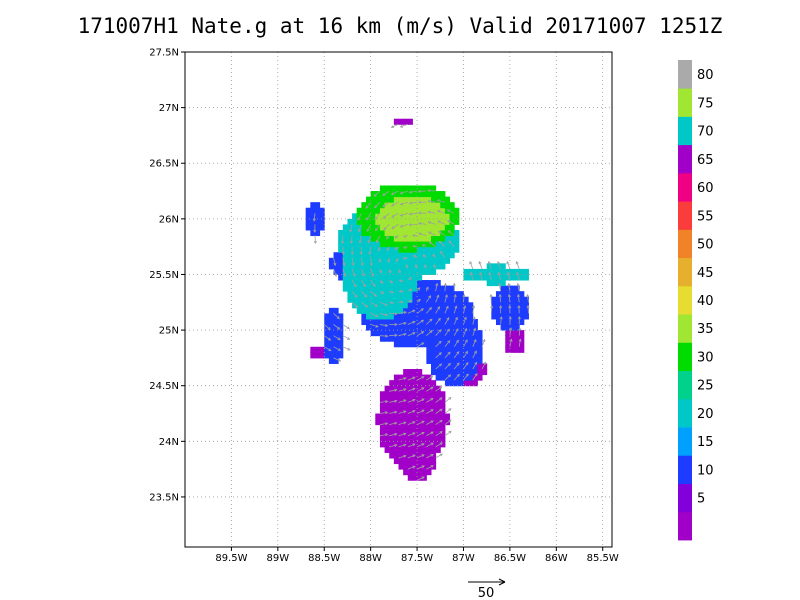 This screenshot has width=800, height=600. Describe the element at coordinates (685, 356) in the screenshot. I see `colorbar-swatch` at that location.